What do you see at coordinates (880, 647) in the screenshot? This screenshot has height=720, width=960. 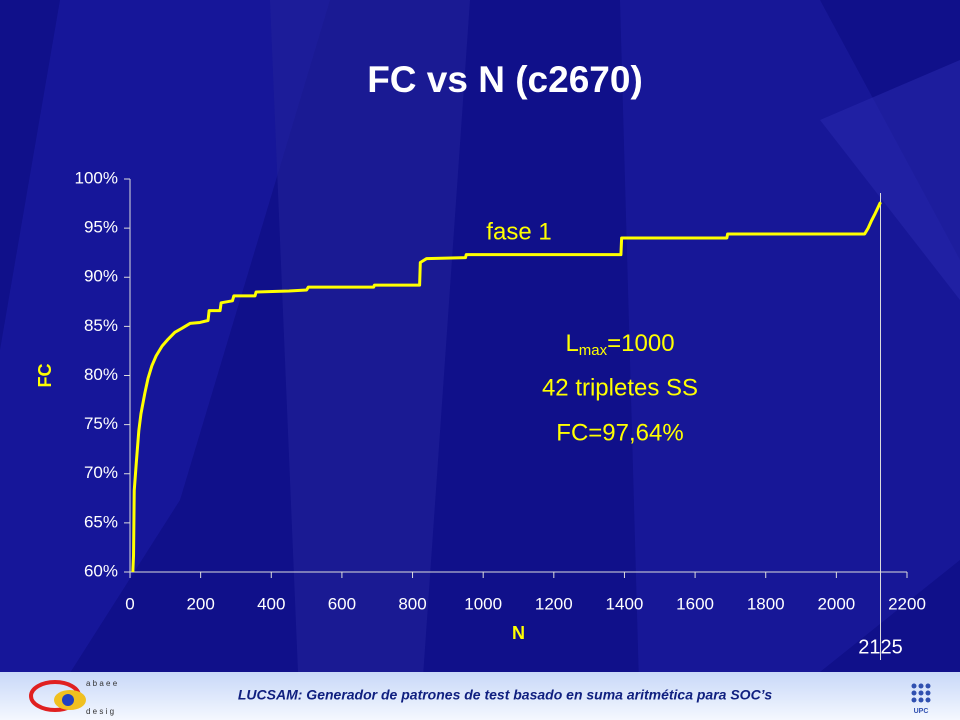 I see `marker-label: 2125` at bounding box center [880, 647].